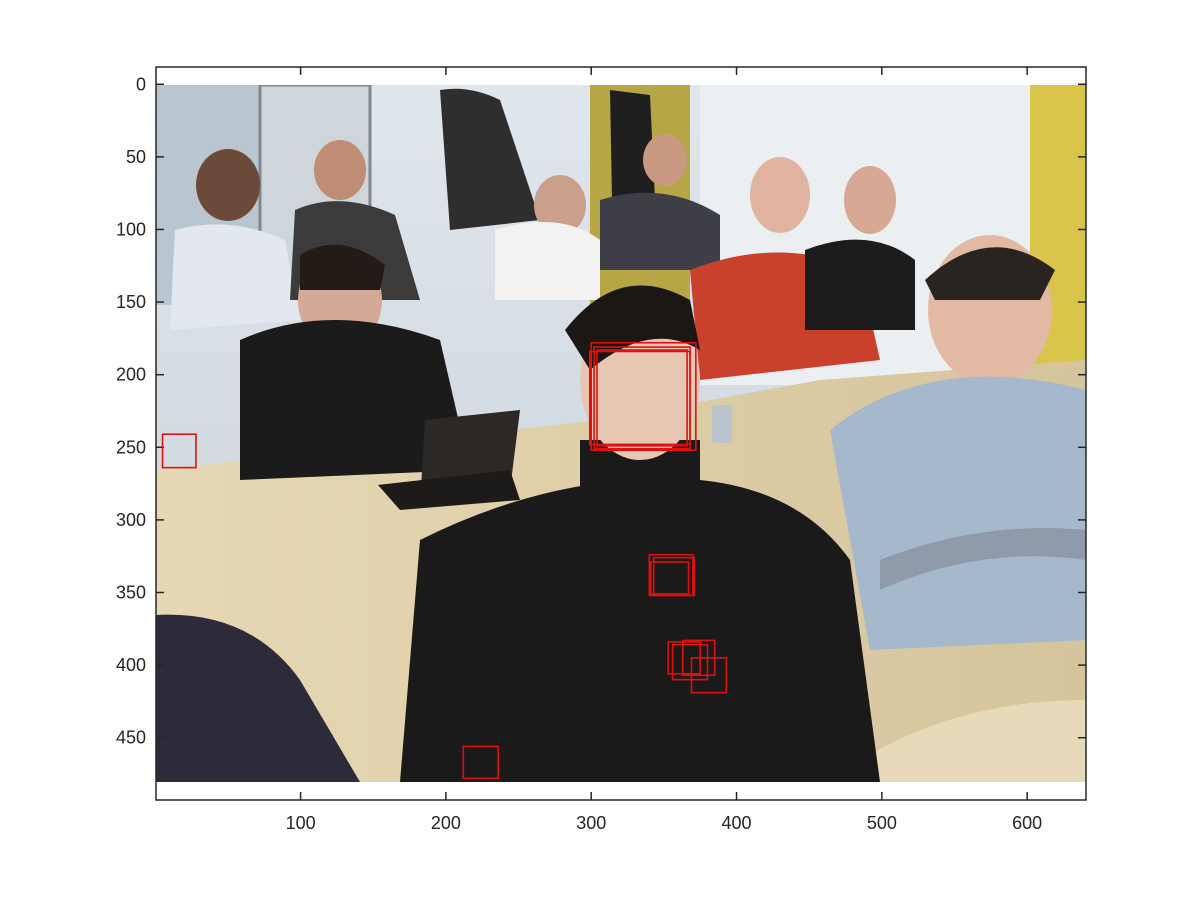 The height and width of the screenshot is (900, 1200). What do you see at coordinates (882, 823) in the screenshot?
I see `x-tick-label: 500` at bounding box center [882, 823].